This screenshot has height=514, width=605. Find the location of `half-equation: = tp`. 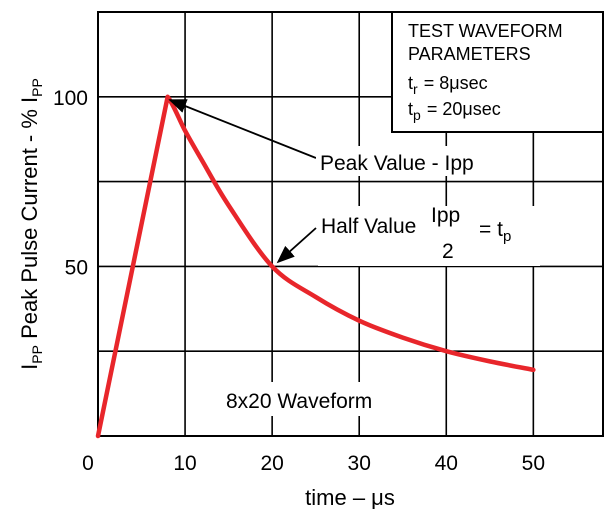

half-equation: = tp is located at coordinates (495, 231).